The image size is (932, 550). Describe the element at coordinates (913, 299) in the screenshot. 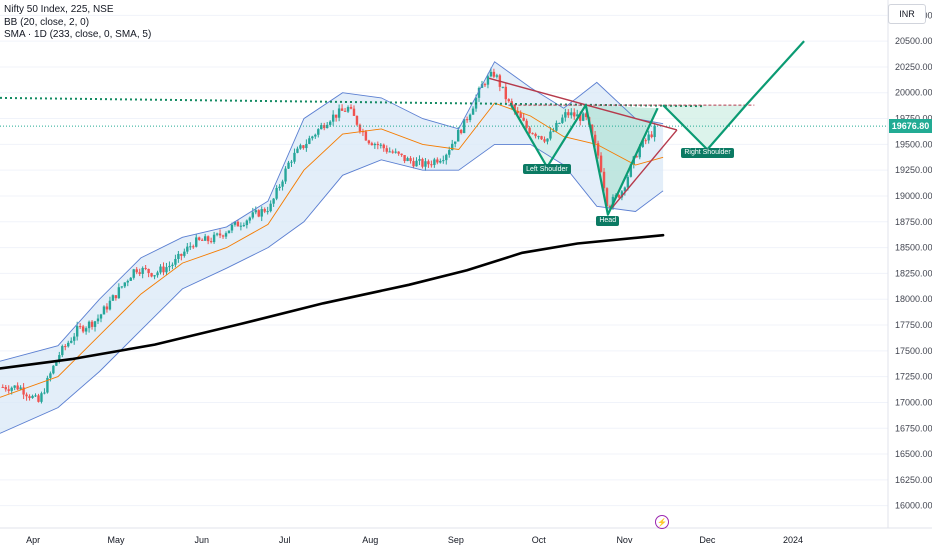

I see `y-tick-label: 18000.00` at that location.